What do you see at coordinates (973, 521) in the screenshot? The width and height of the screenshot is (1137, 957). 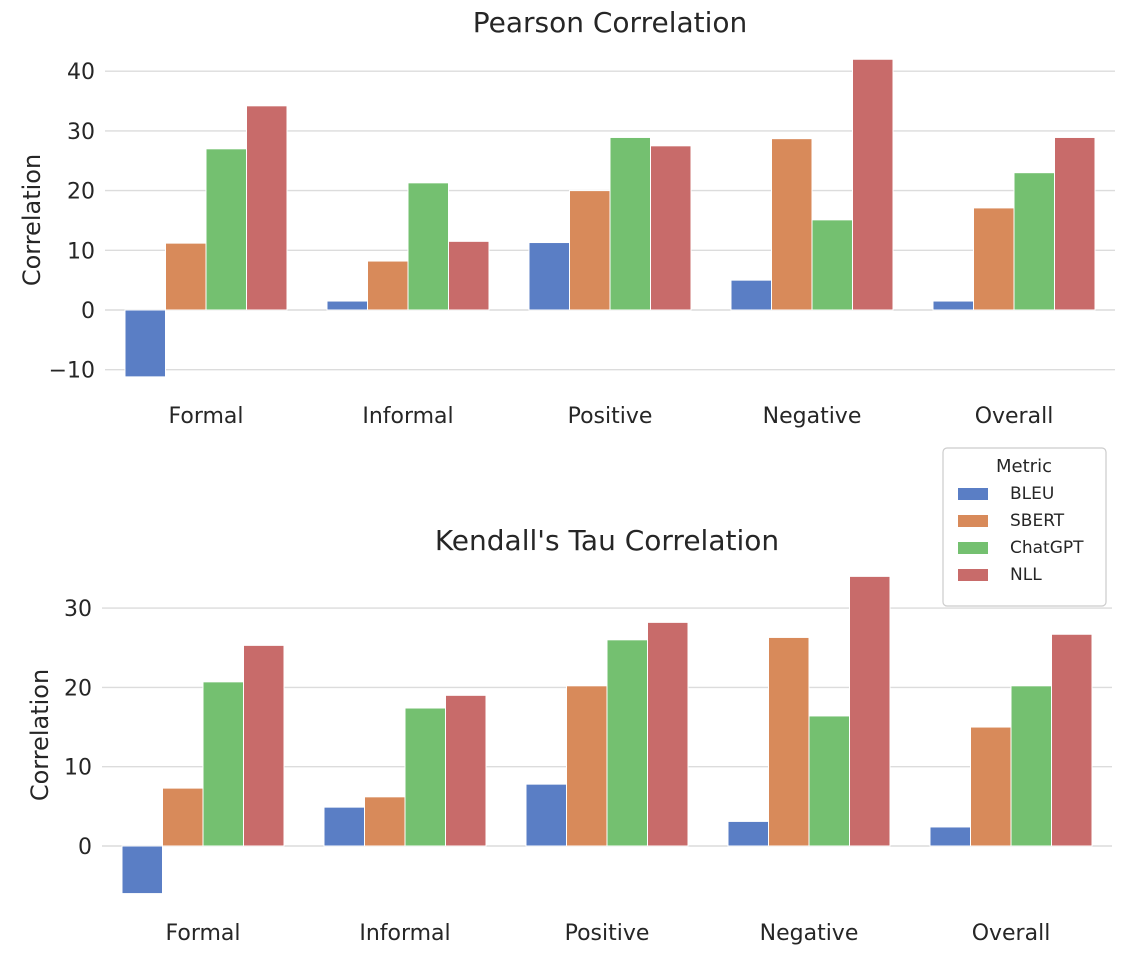 I see `legend-swatch-sbert` at bounding box center [973, 521].